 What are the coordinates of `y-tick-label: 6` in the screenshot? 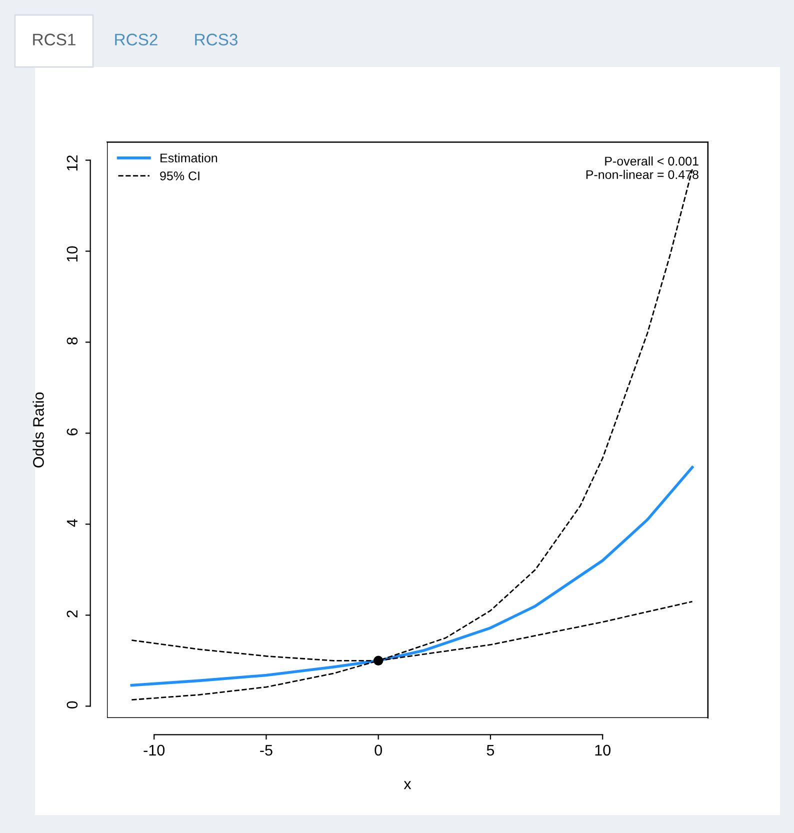 It's located at (72, 432).